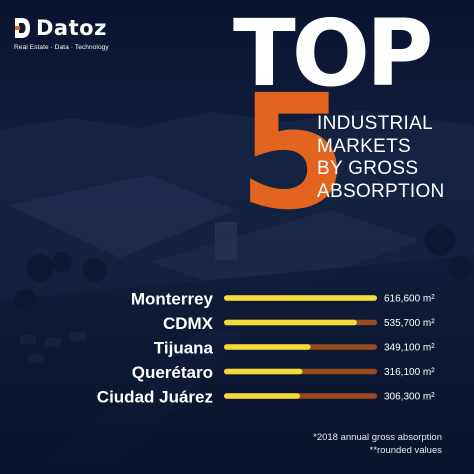 Image resolution: width=474 pixels, height=474 pixels. I want to click on value-label: 535,700 m², so click(409, 323).